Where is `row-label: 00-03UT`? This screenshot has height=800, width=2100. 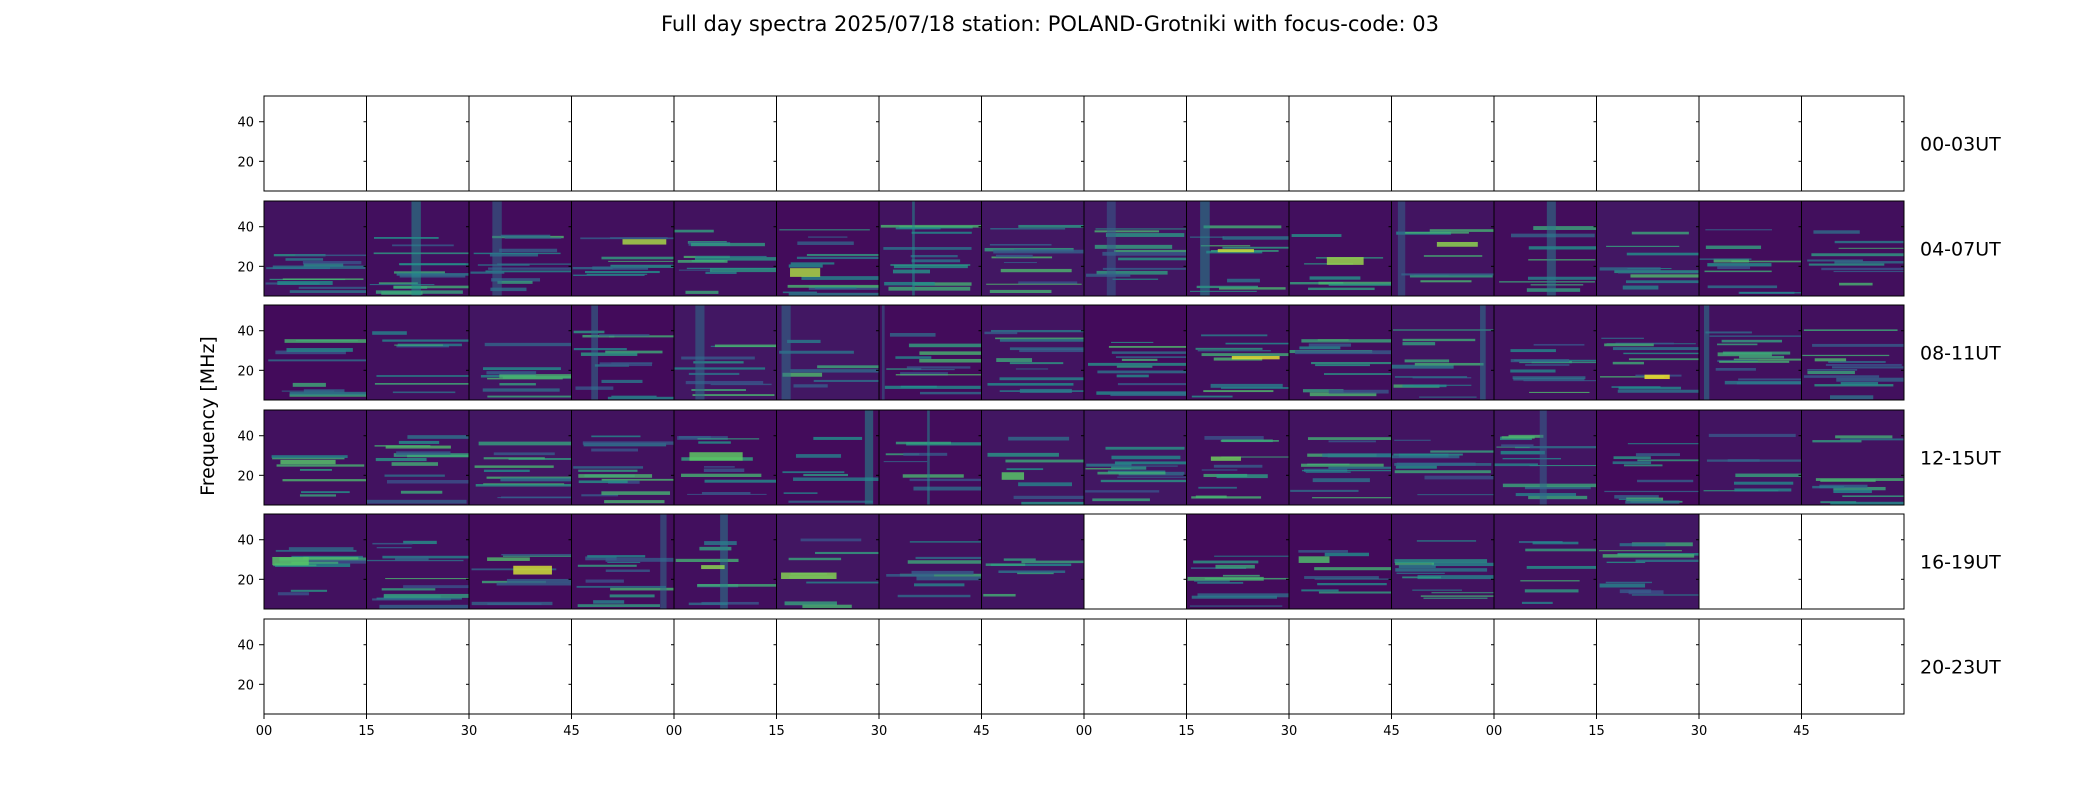 row-label: 00-03UT is located at coordinates (1960, 145).